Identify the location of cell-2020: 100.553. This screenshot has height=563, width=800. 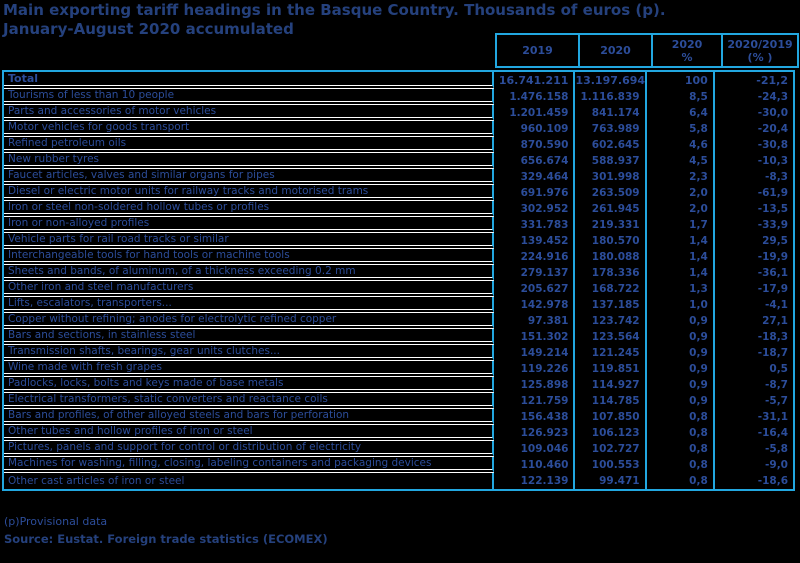
(611, 465).